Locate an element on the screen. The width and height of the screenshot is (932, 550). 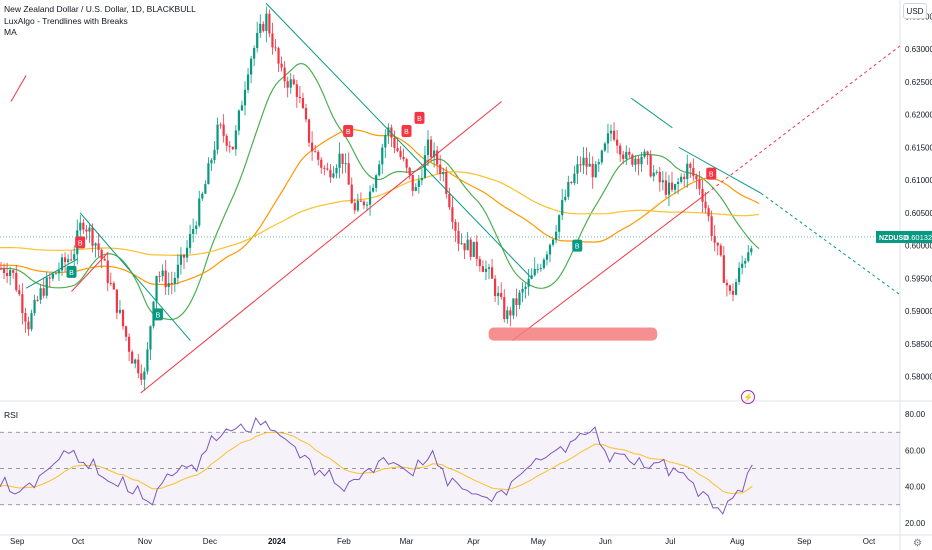
price-tick-label: 0.59500 is located at coordinates (918, 278).